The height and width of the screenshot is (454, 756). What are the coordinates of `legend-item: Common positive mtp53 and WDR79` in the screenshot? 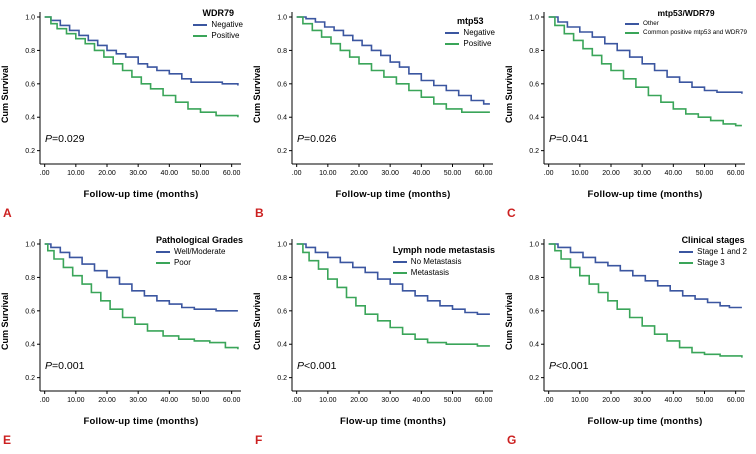 It's located at (686, 32).